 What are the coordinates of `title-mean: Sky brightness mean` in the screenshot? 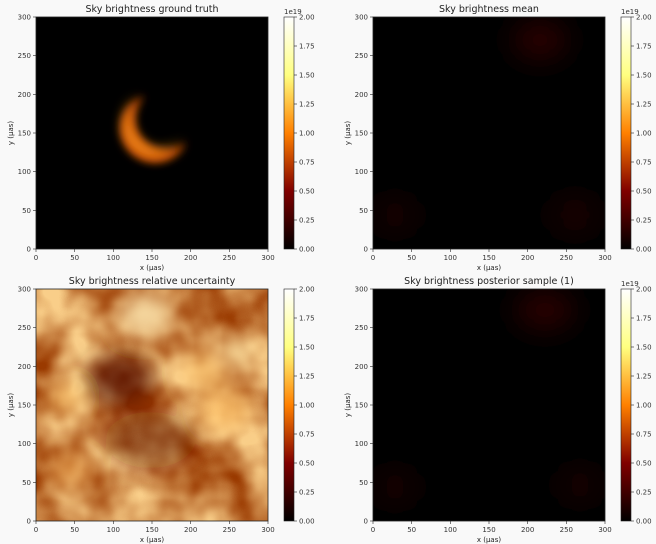 It's located at (489, 9).